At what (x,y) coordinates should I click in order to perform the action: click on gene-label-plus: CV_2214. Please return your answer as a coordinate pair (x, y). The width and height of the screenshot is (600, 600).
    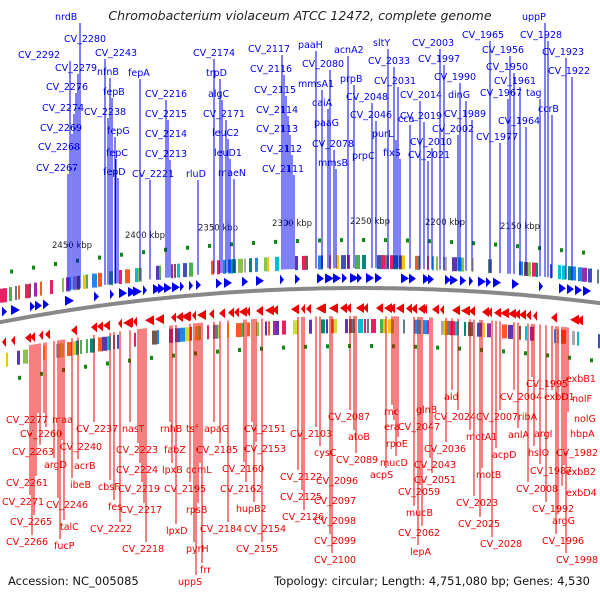
    Looking at the image, I should click on (166, 134).